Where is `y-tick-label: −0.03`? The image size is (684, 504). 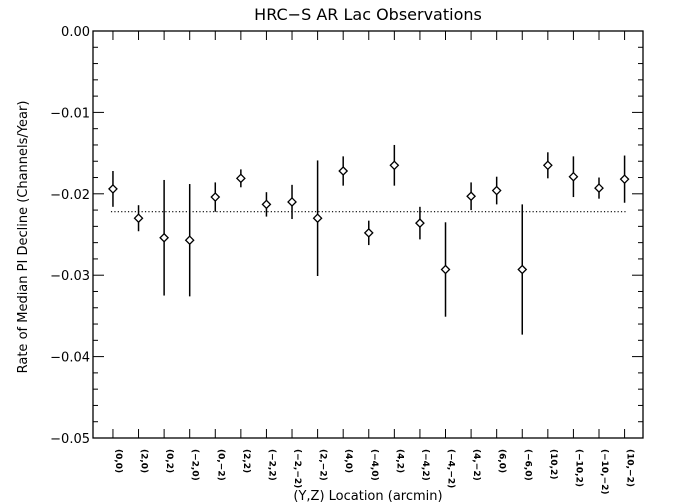
y-tick-label: −0.03 is located at coordinates (70, 276).